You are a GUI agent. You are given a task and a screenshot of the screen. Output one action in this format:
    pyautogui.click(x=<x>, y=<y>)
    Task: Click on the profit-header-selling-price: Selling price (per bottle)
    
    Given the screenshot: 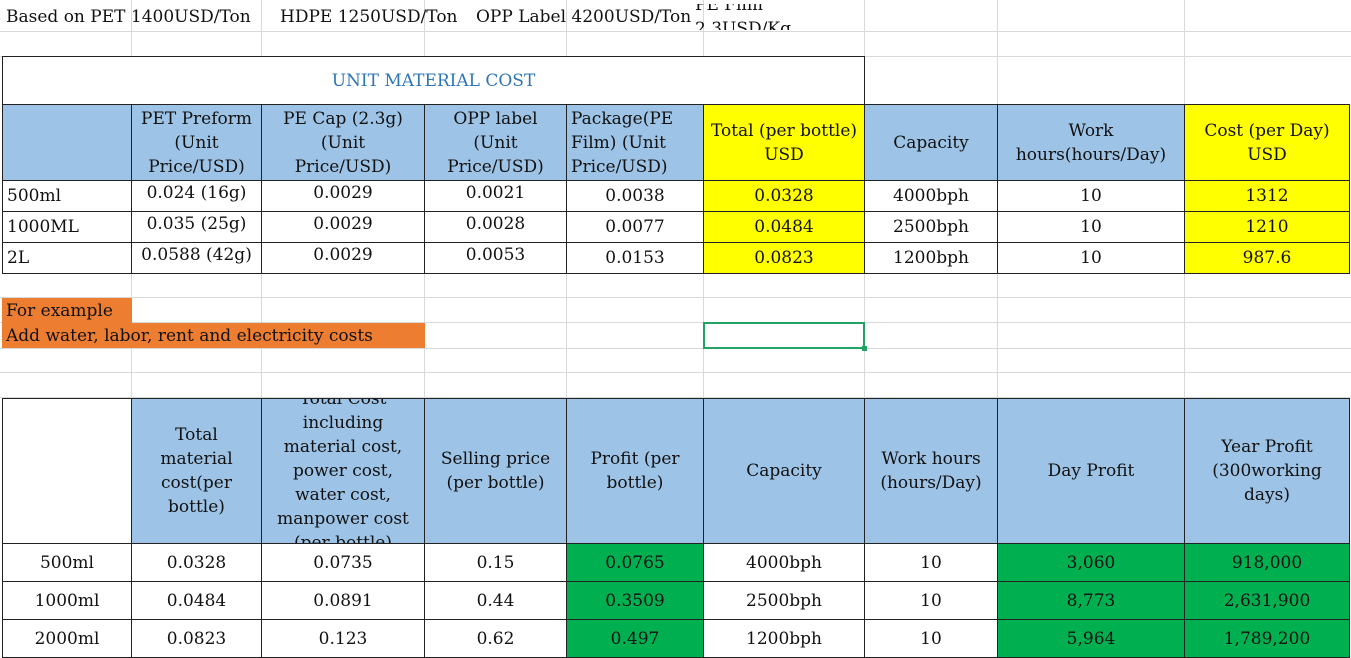 What is the action you would take?
    pyautogui.click(x=495, y=471)
    